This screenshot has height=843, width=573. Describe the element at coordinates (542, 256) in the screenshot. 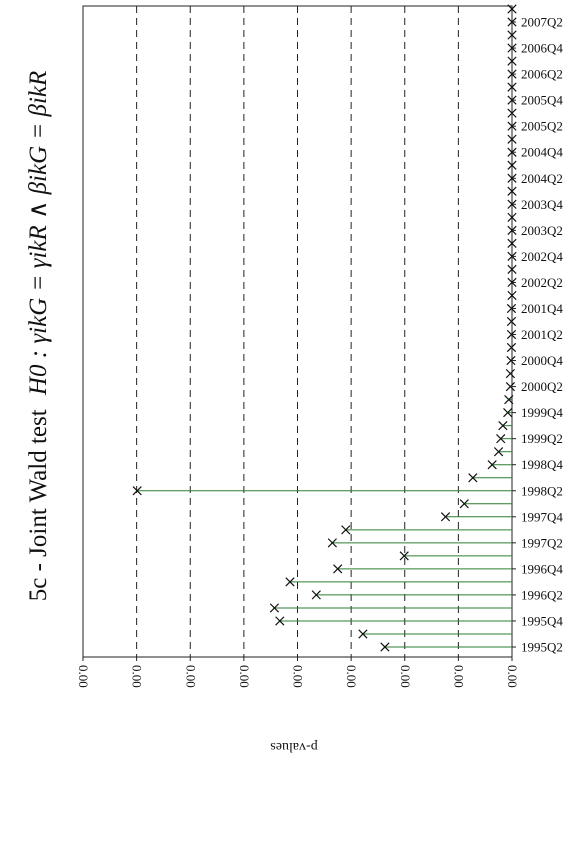

I see `y-tick-label: 2002Q4` at that location.